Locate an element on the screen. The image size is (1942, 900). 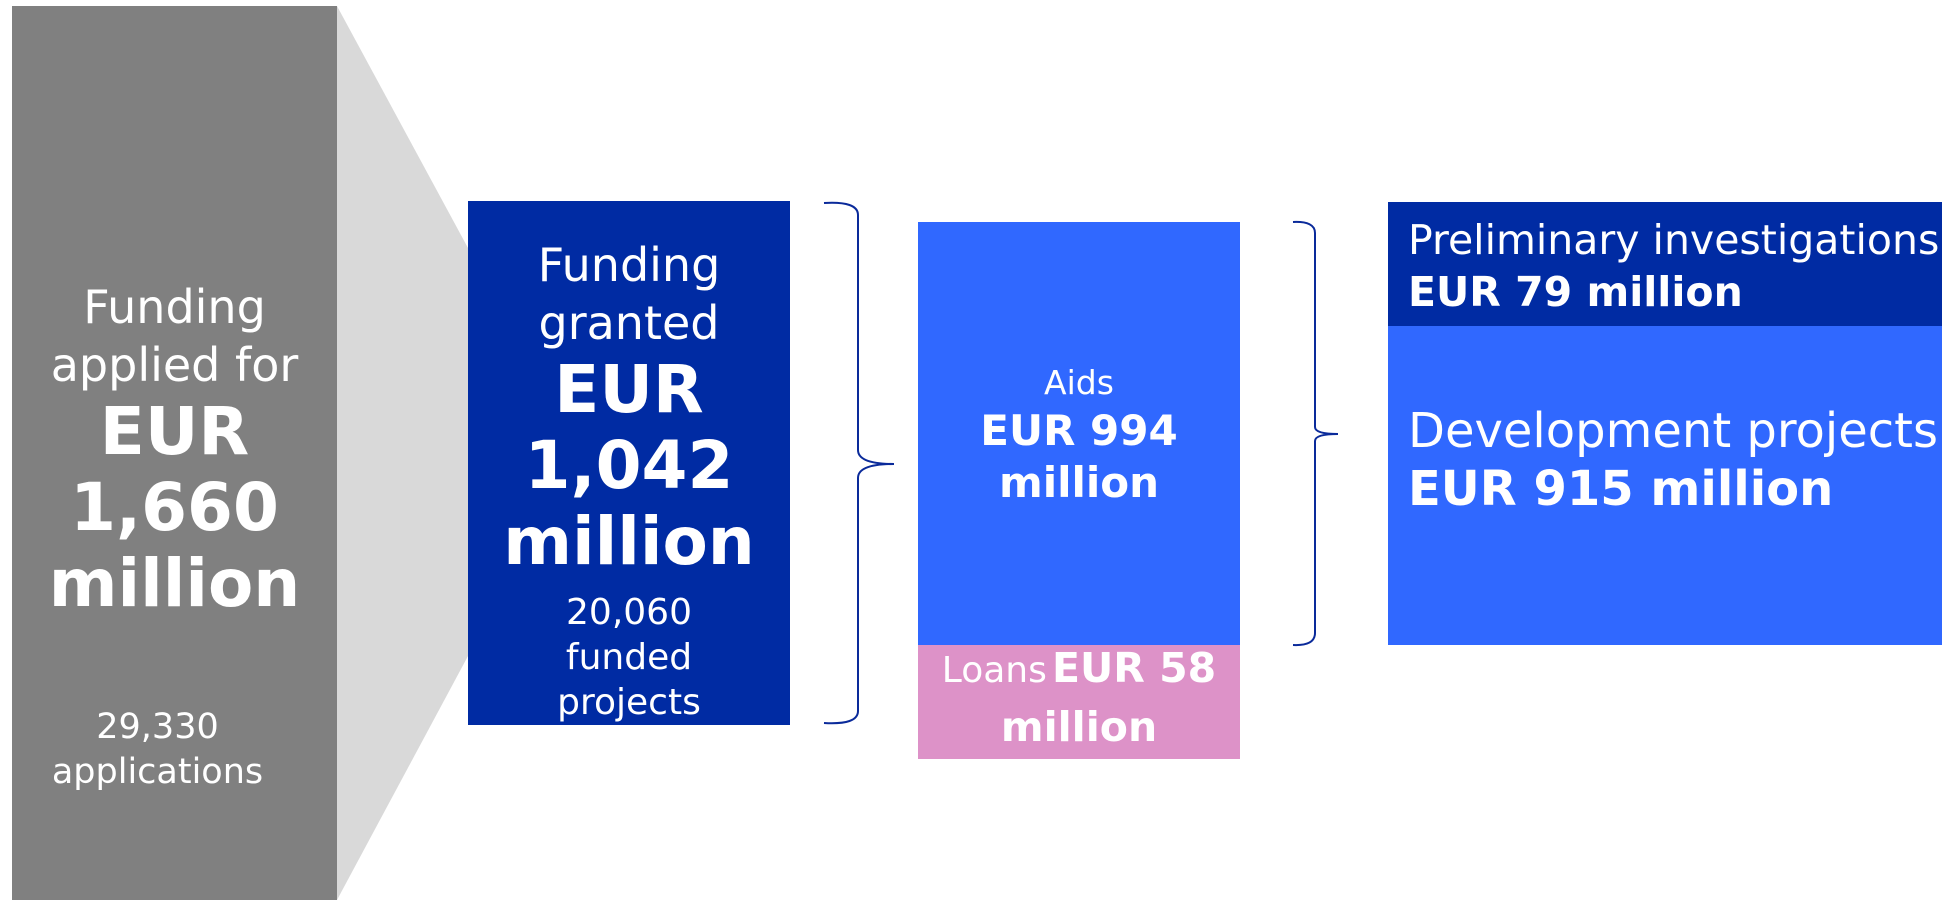
preliminary-box is located at coordinates (1665, 264).